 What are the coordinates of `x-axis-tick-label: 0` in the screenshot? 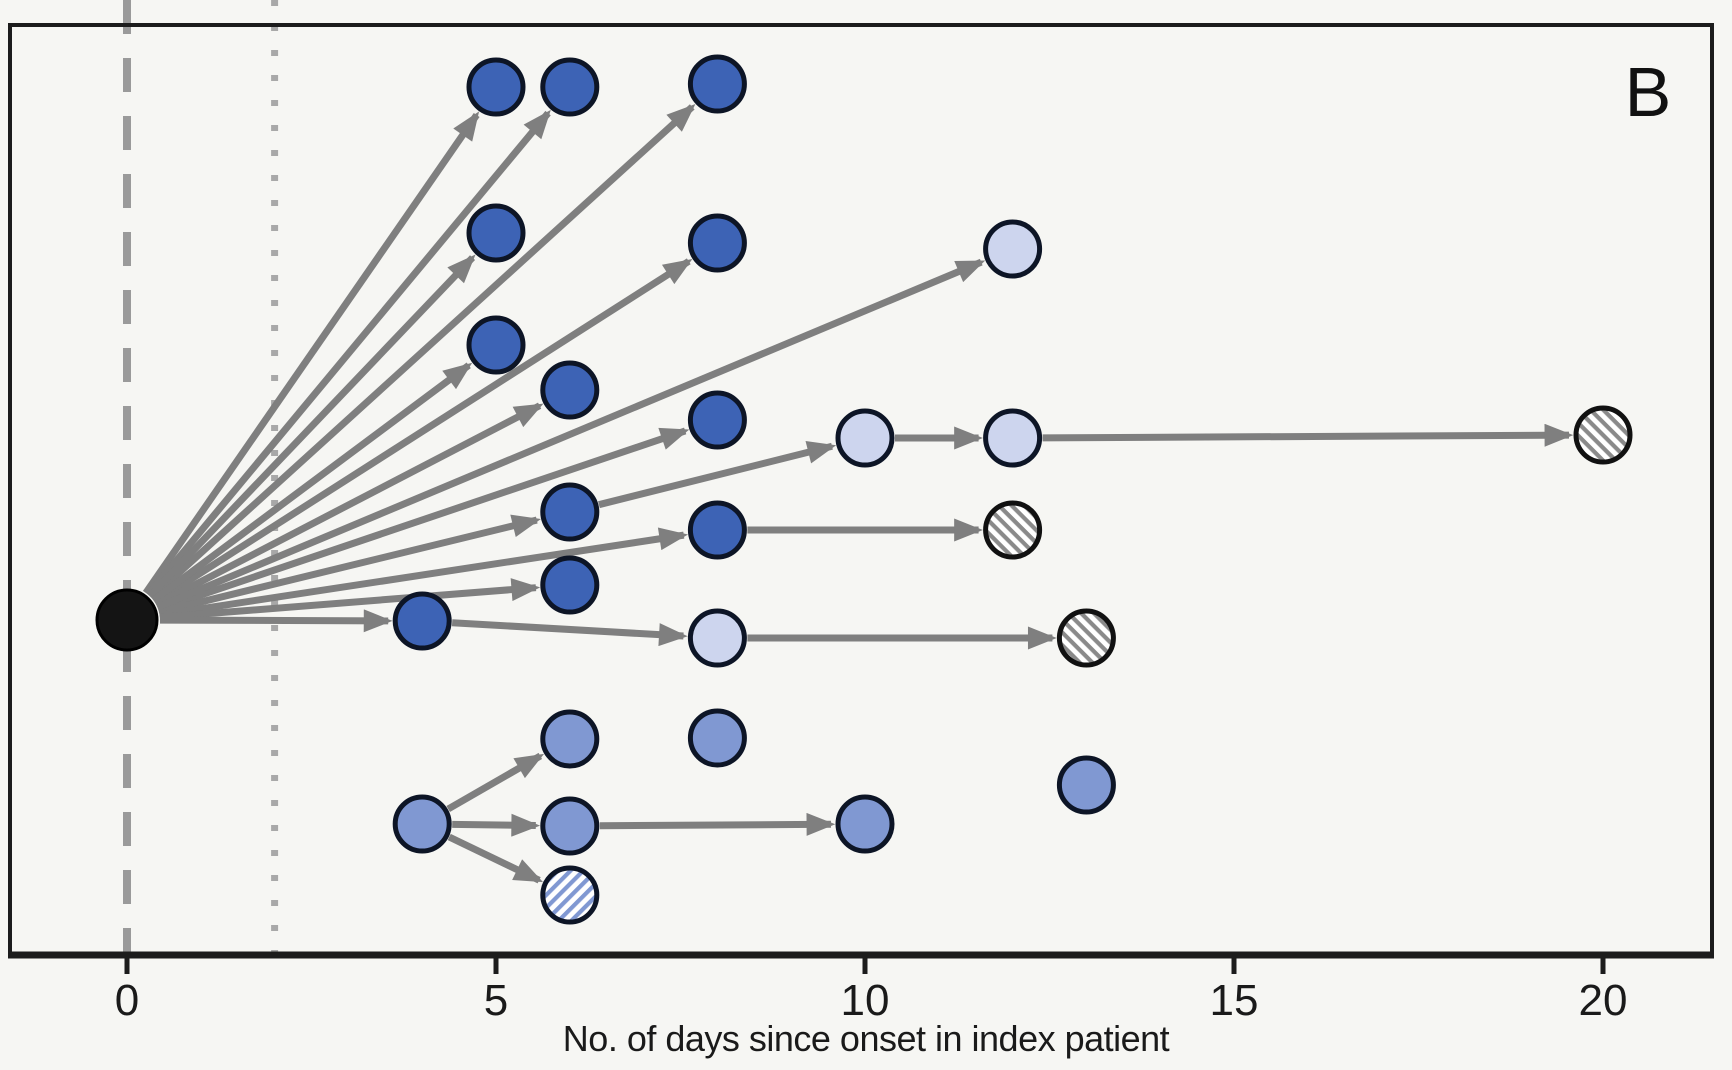 It's located at (127, 1000).